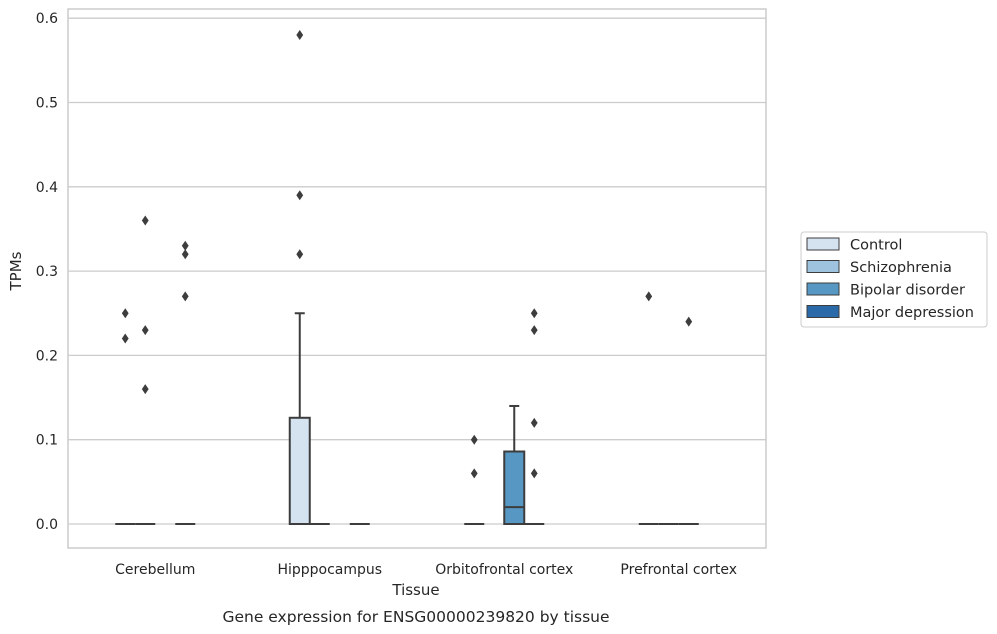  I want to click on legend-label: Control, so click(876, 246).